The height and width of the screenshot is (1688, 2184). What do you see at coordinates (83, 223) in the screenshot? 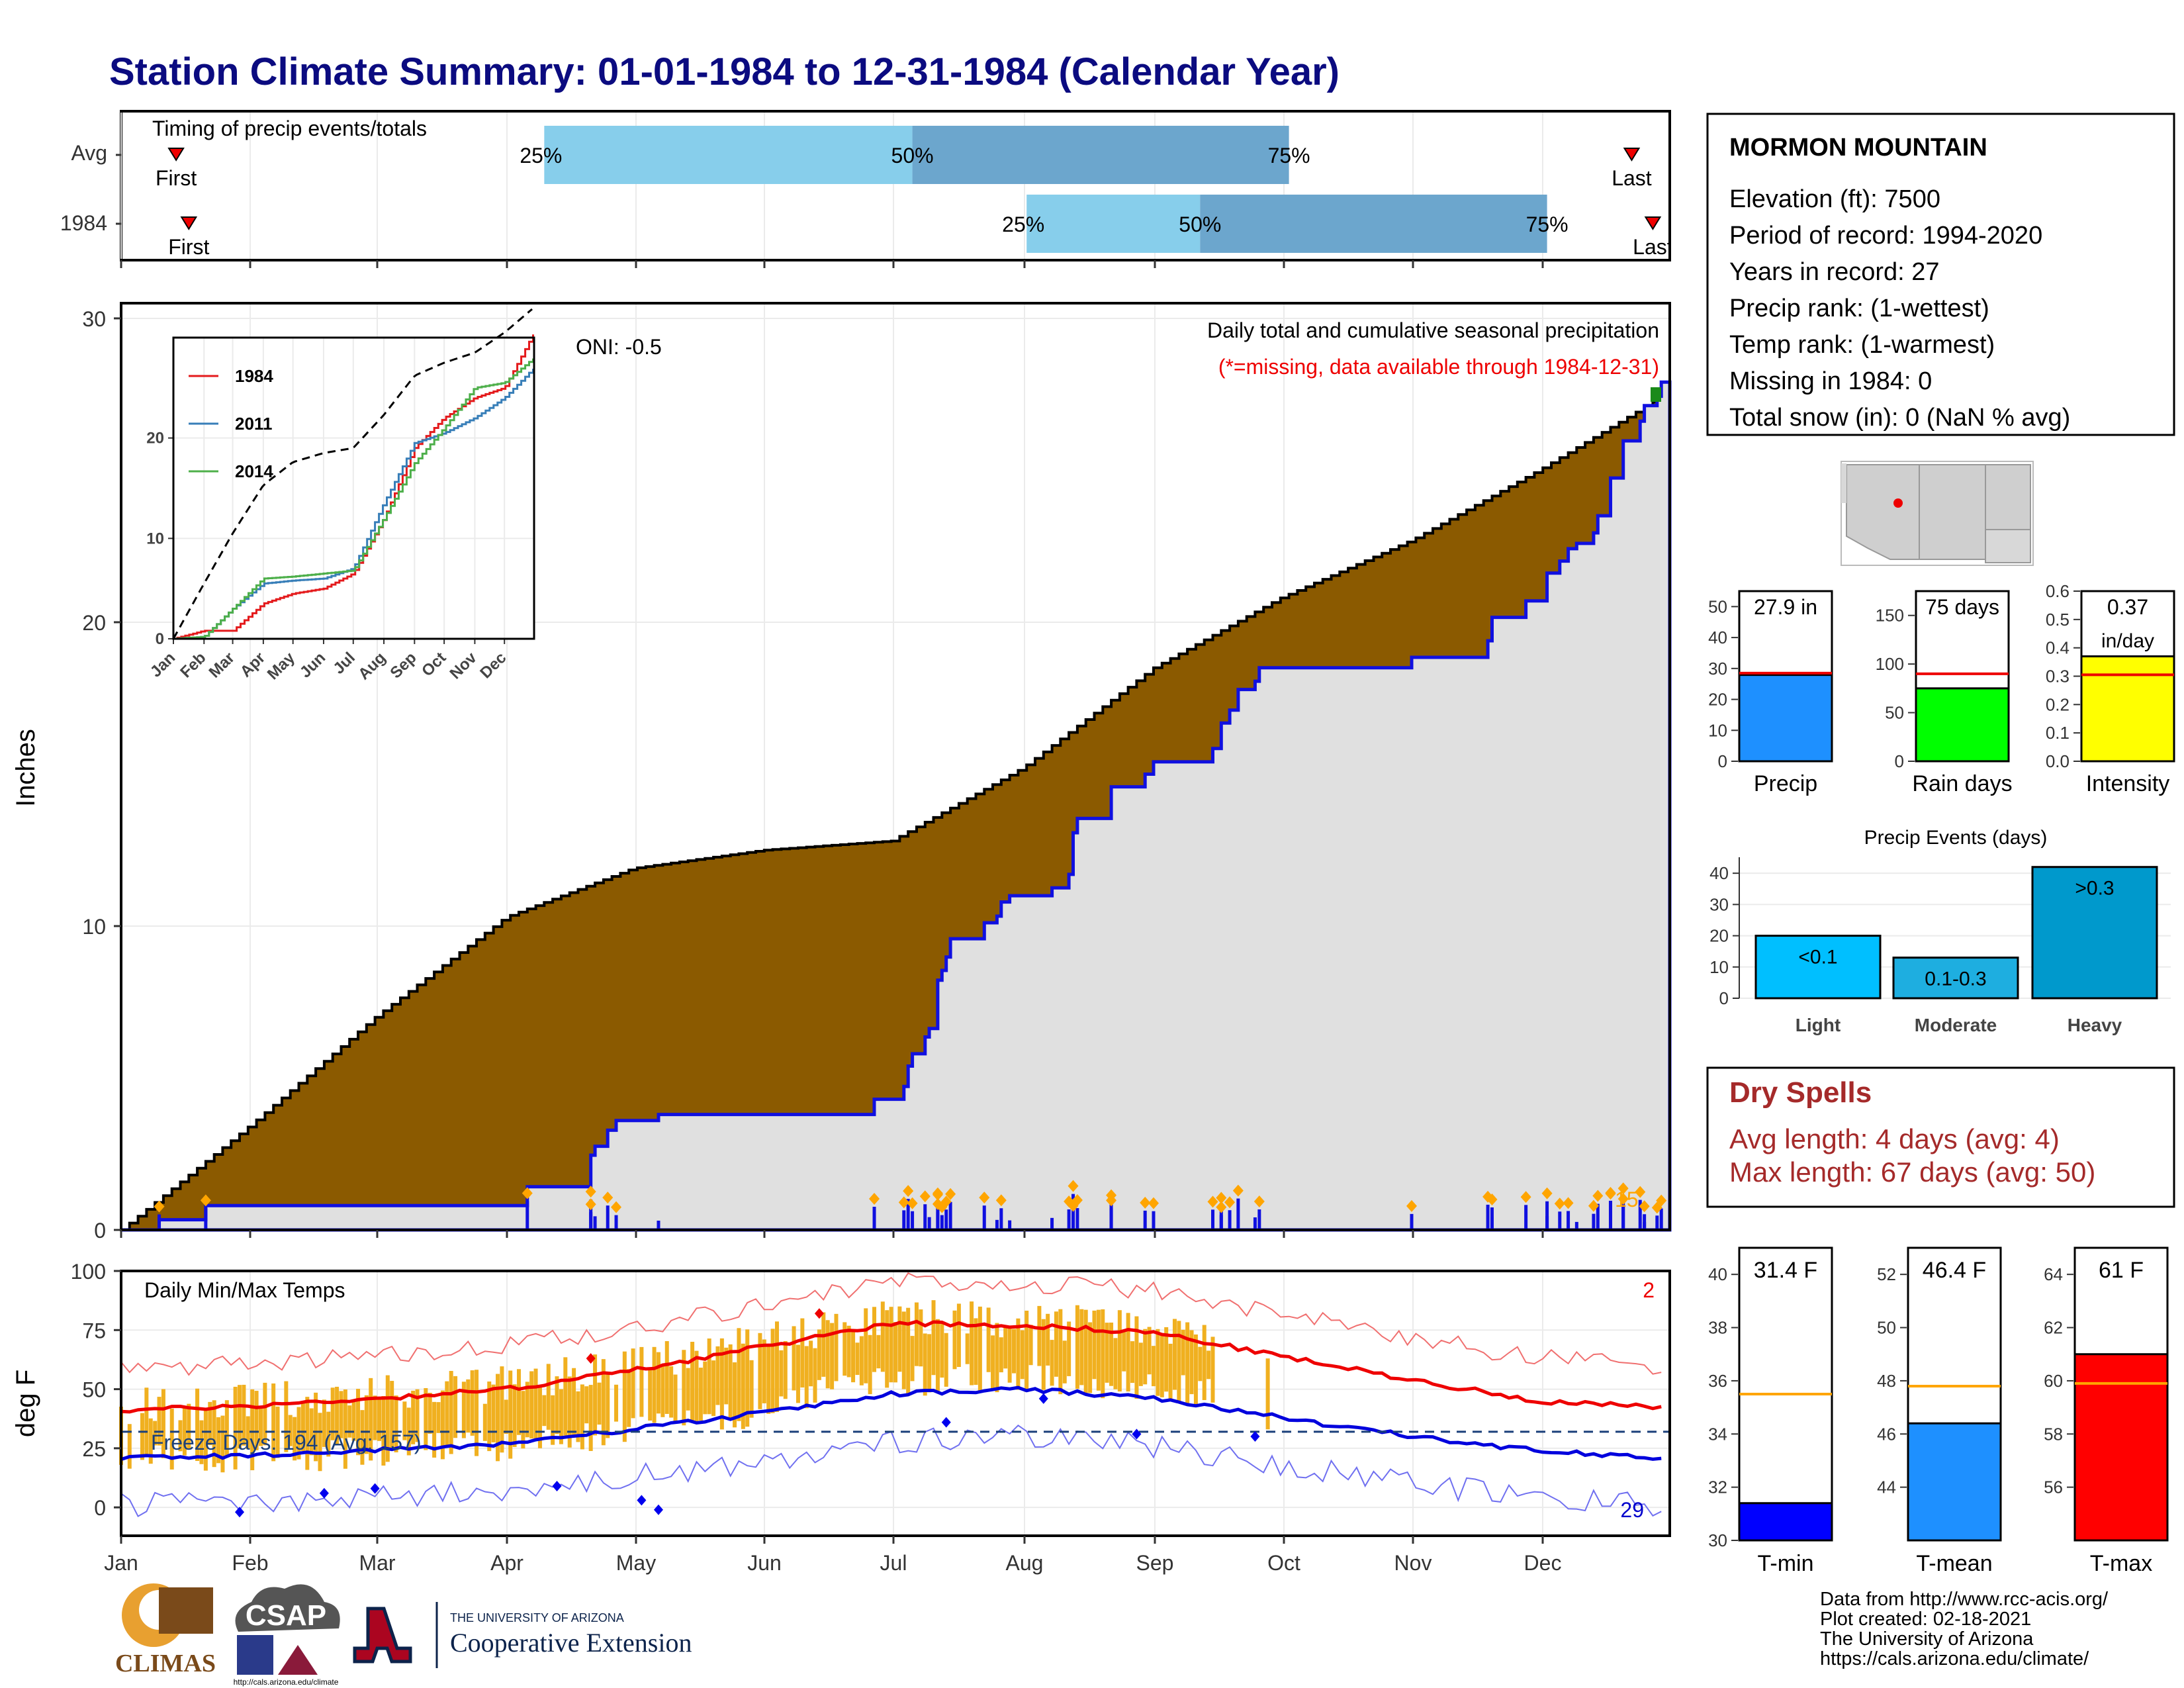
I see `timing-row-label-year: 1984` at bounding box center [83, 223].